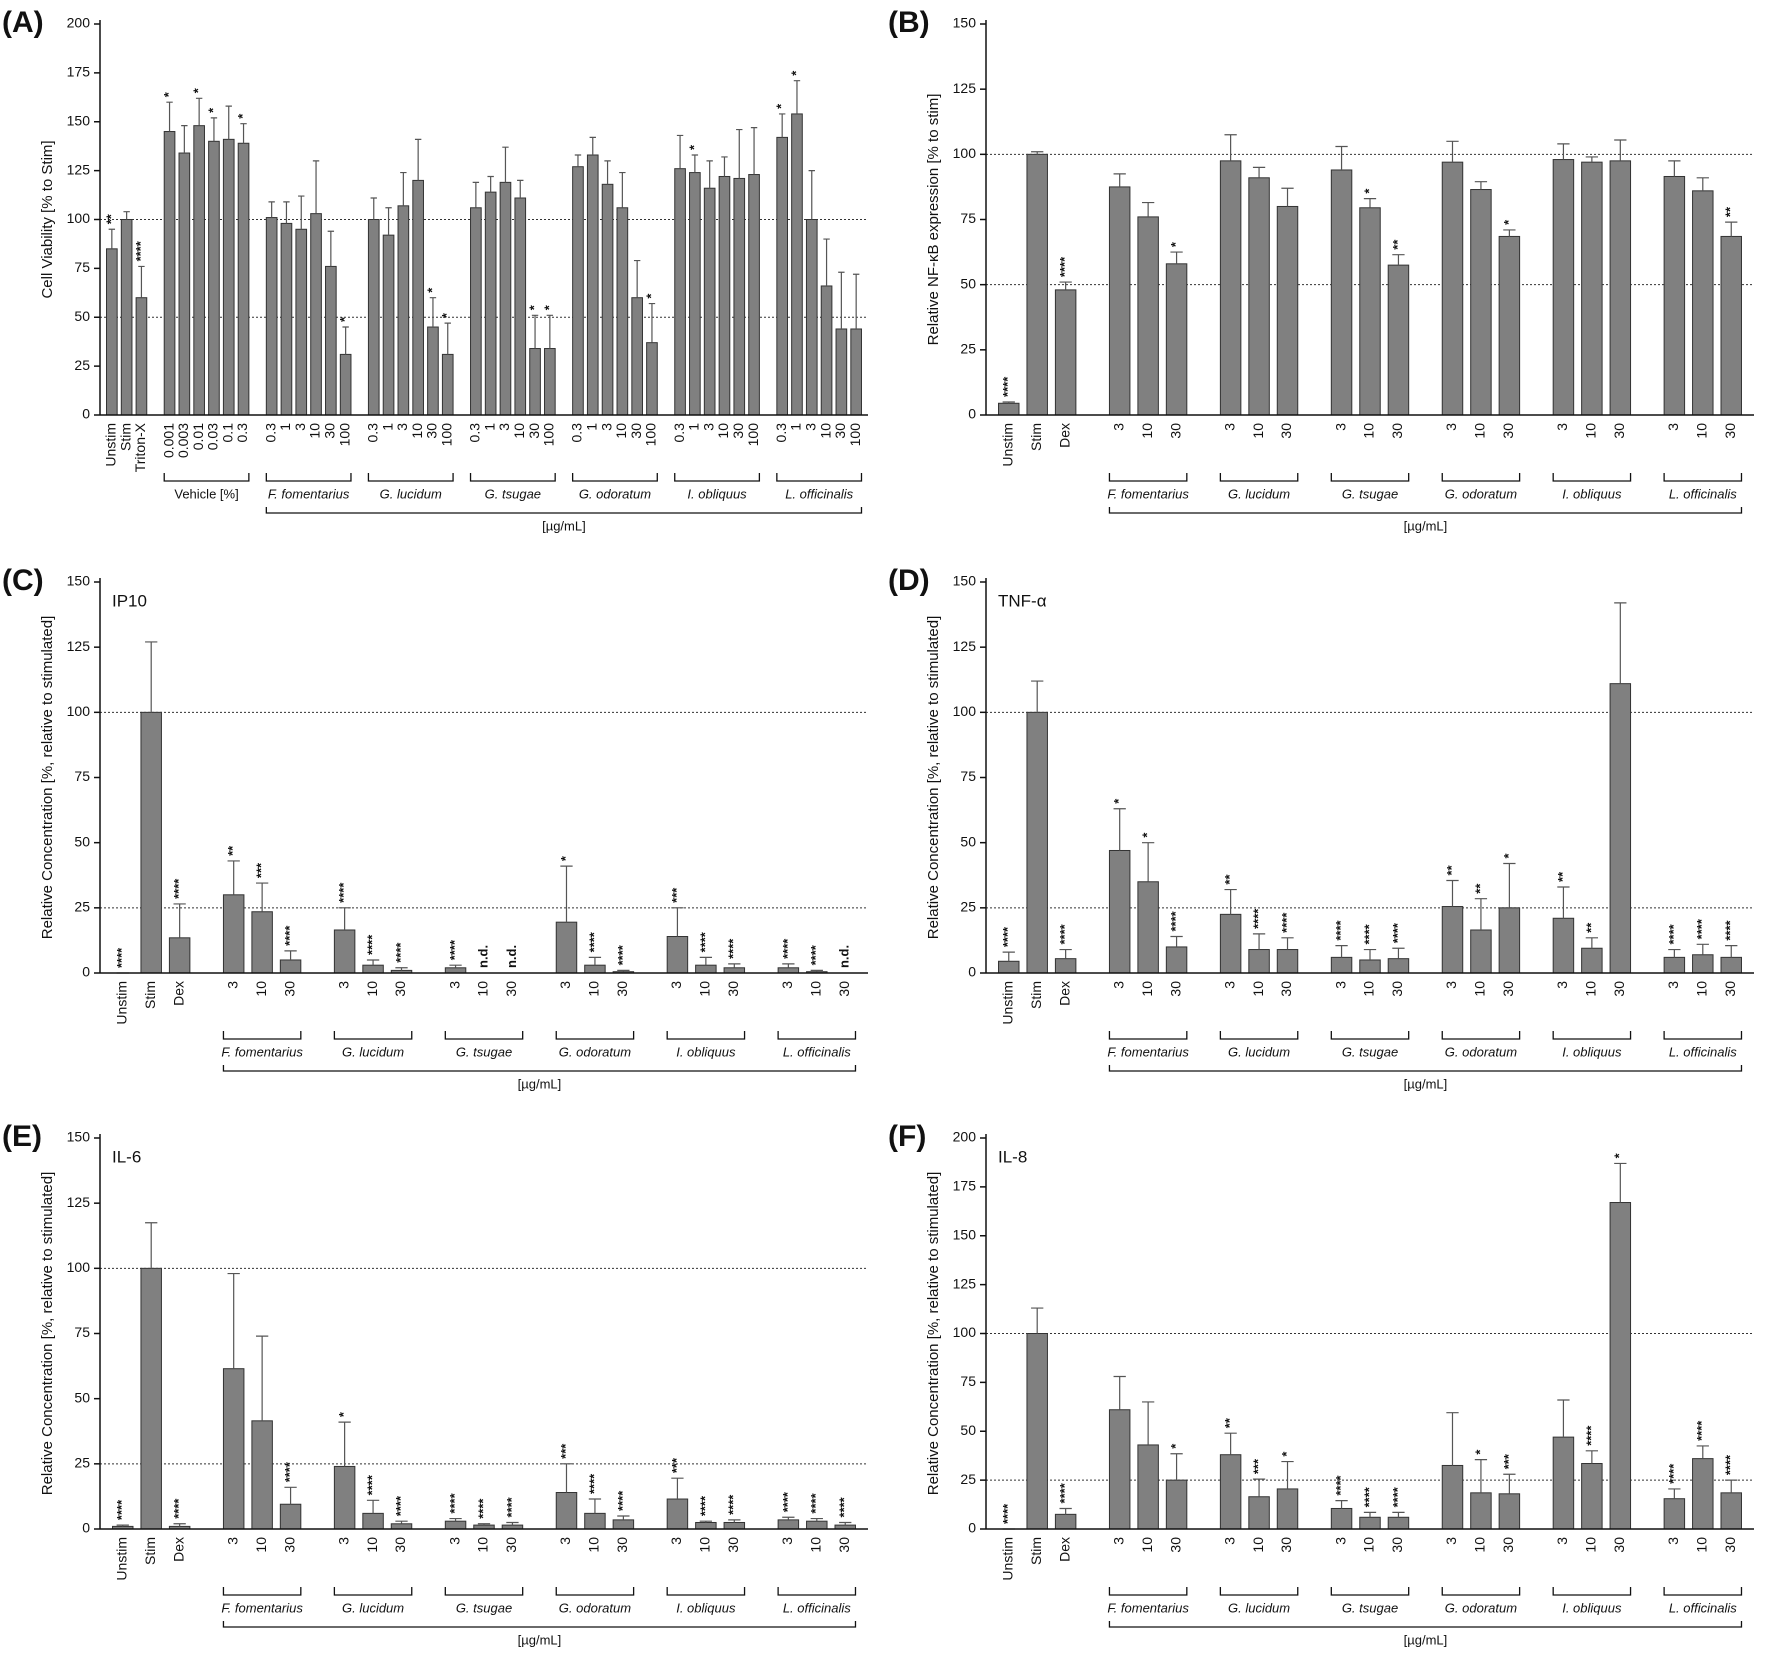 The image size is (1772, 1659). Describe the element at coordinates (206, 493) in the screenshot. I see `group-label: Vehicle [%]` at that location.